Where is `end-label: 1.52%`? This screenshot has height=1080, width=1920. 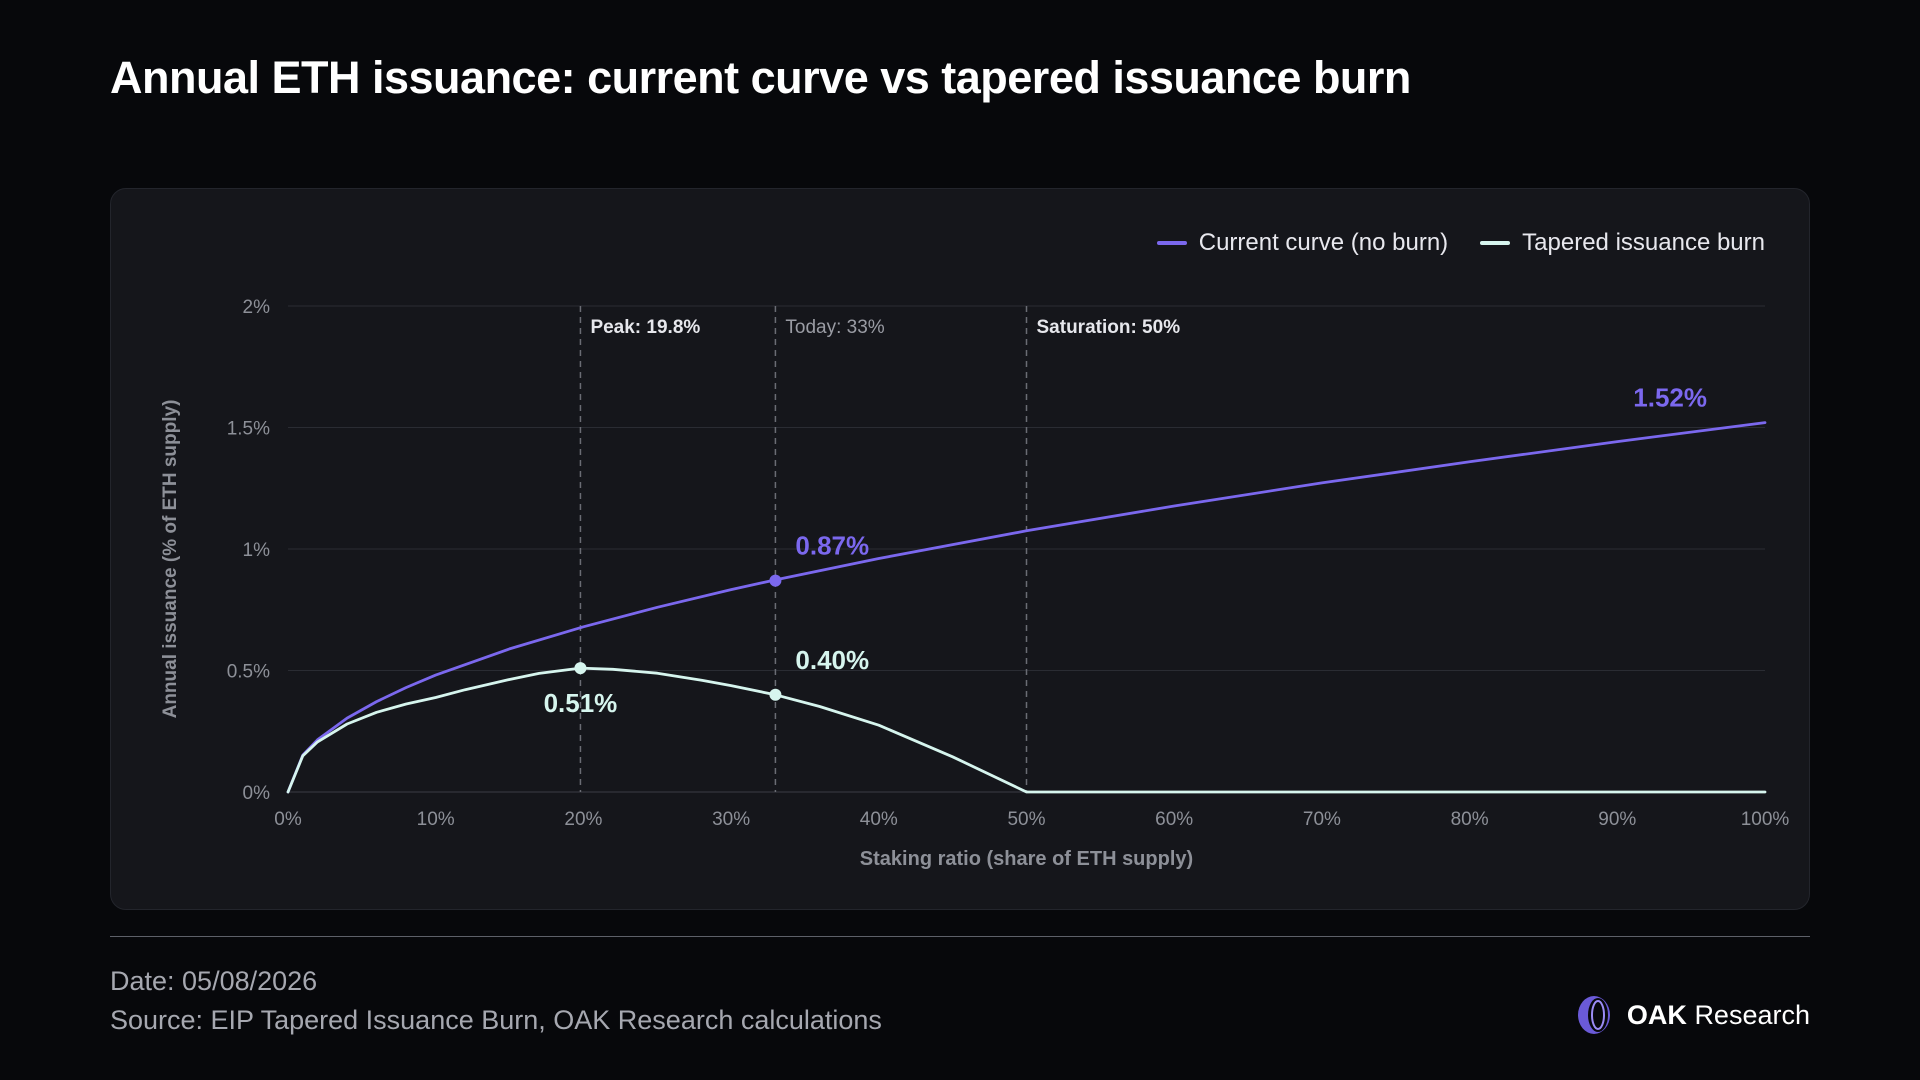
end-label: 1.52% is located at coordinates (1670, 398).